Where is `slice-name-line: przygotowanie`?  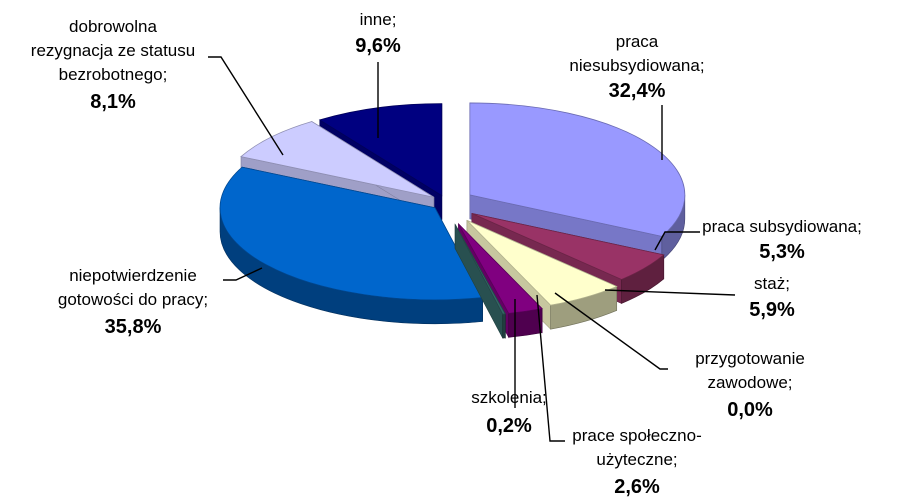 slice-name-line: przygotowanie is located at coordinates (750, 358).